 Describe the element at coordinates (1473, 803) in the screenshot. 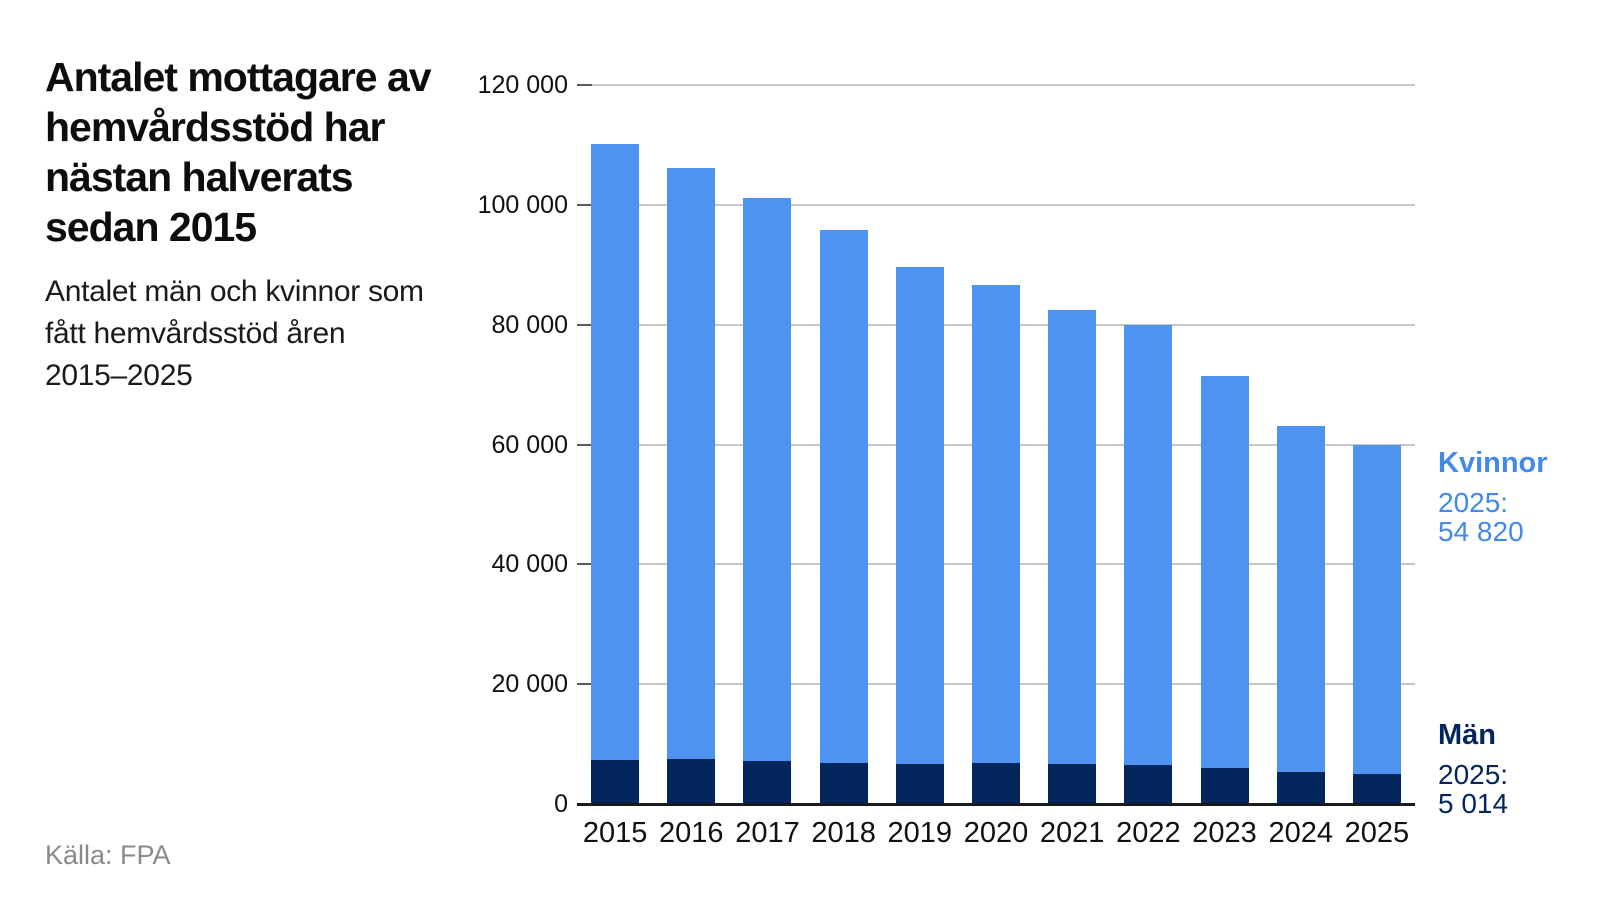

I see `legend-man-value: 5 014` at that location.